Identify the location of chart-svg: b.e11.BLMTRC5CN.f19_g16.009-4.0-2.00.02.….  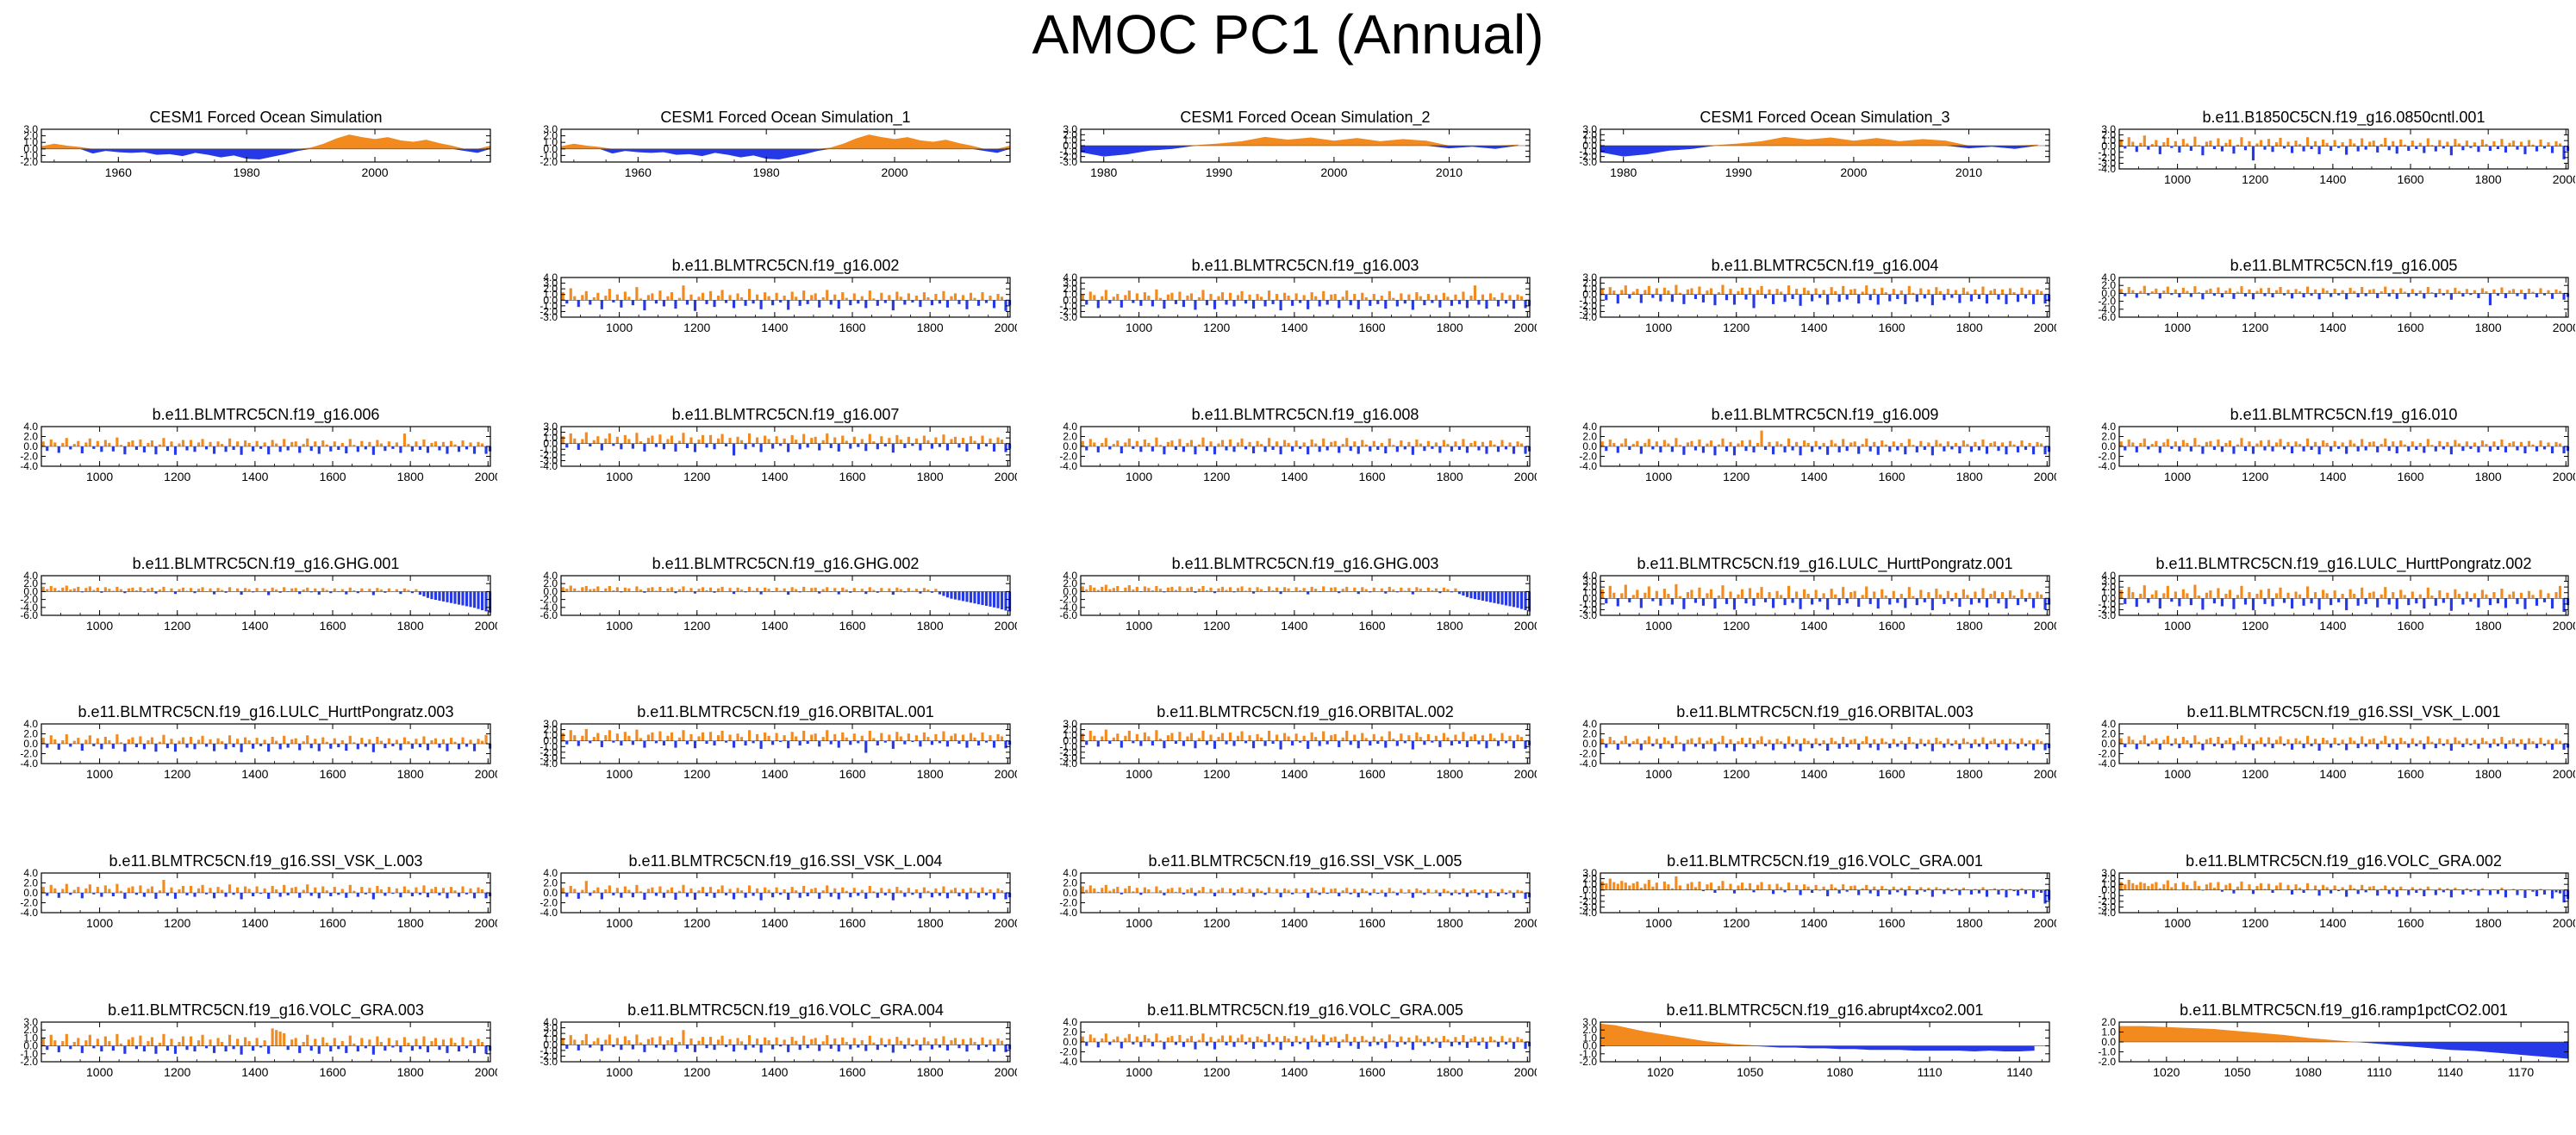
(1820, 444).